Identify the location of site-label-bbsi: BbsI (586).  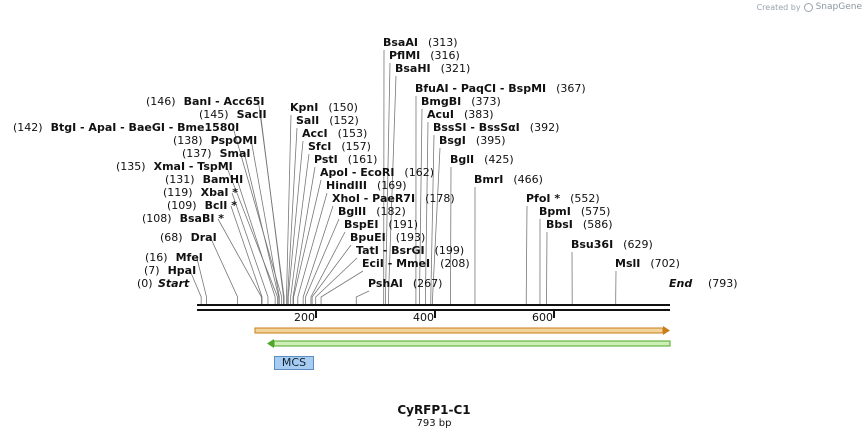
(579, 224).